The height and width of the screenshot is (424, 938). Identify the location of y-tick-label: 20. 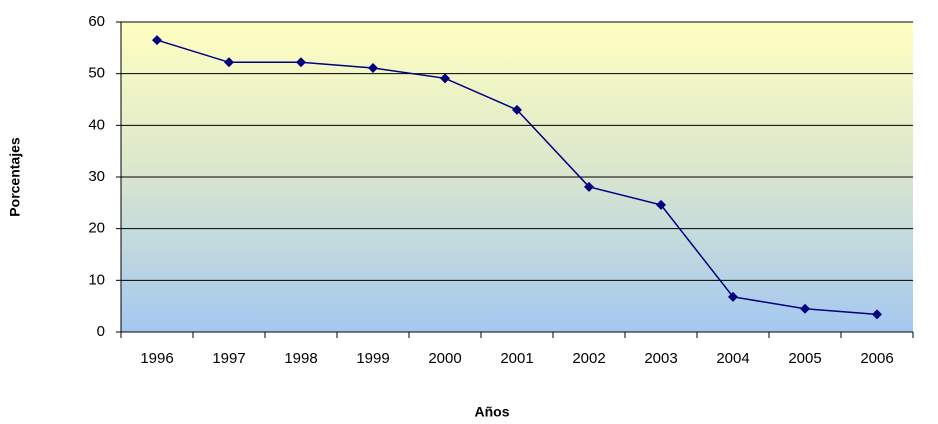
(96, 228).